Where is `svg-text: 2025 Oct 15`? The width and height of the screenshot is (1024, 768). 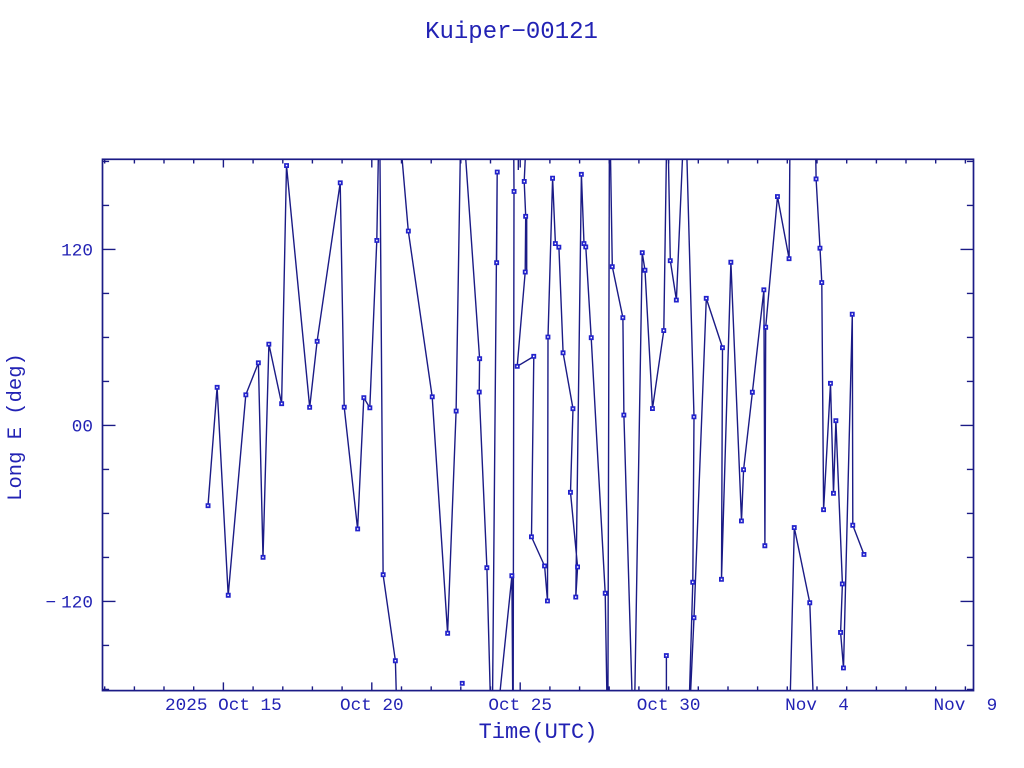 svg-text: 2025 Oct 15 is located at coordinates (223, 706).